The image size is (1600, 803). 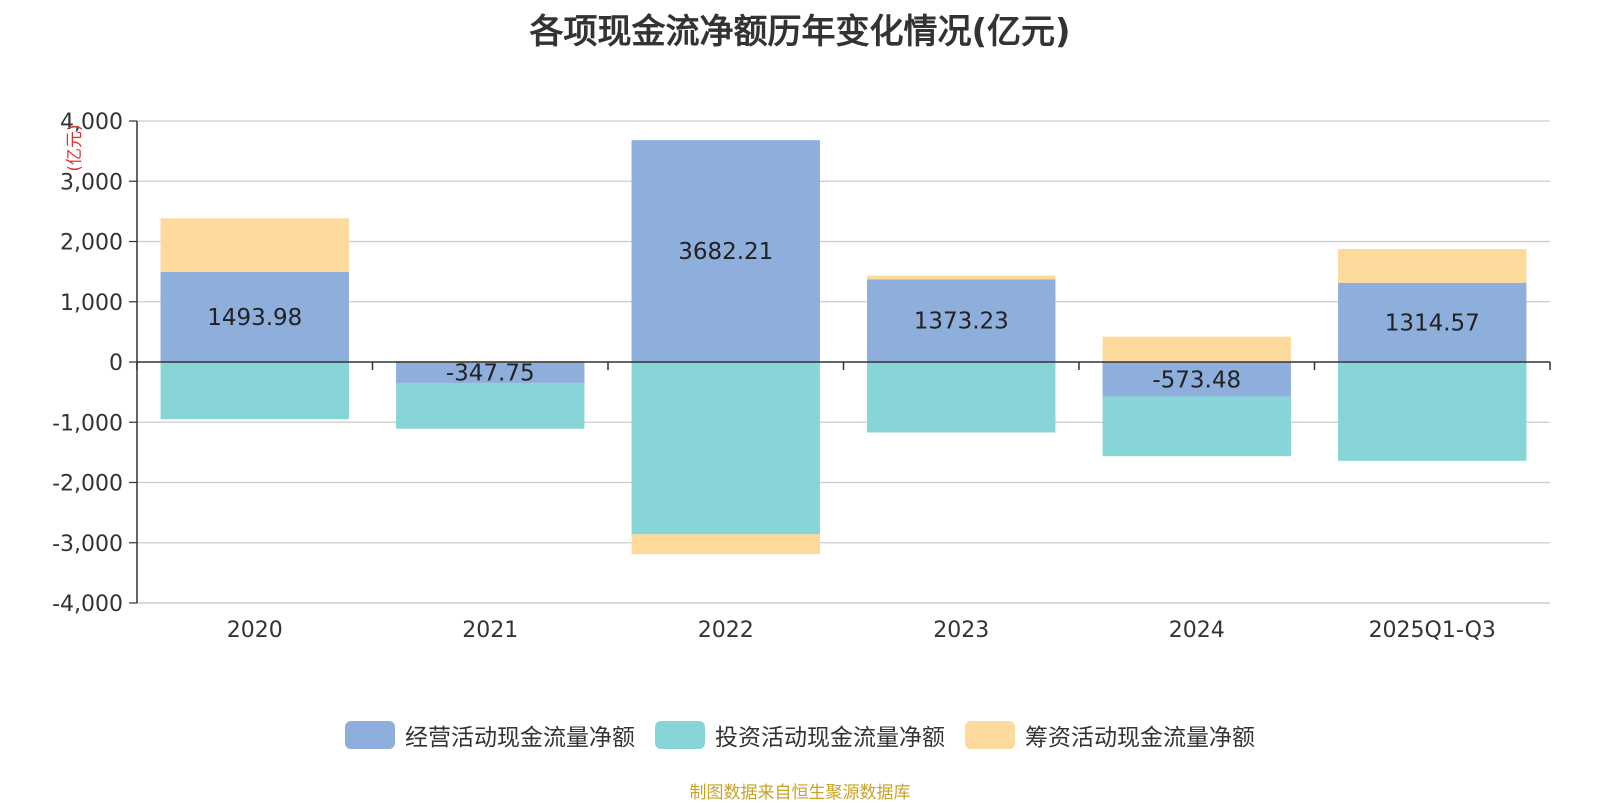 I want to click on source-note: 制图数据来自恒生聚源数据库, so click(x=800, y=793).